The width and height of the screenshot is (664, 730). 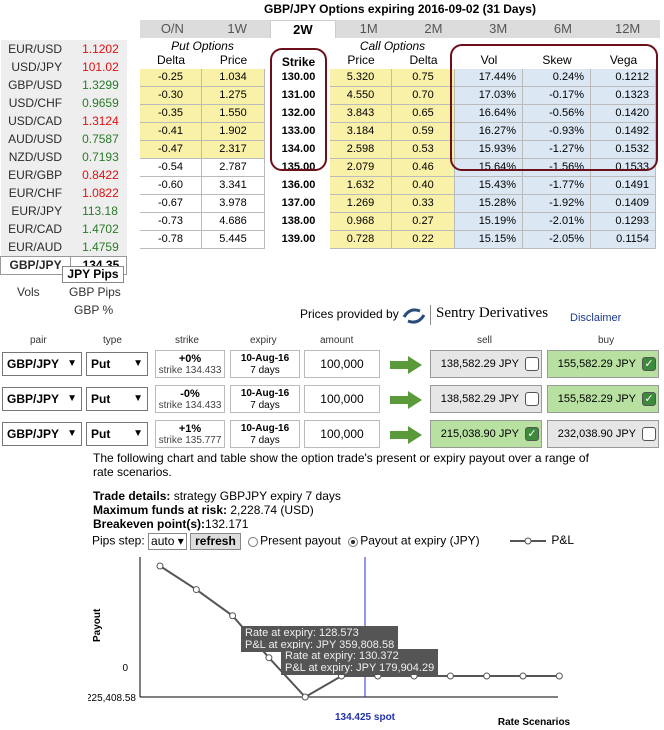 I want to click on cell-cp: 2.598, so click(x=361, y=150).